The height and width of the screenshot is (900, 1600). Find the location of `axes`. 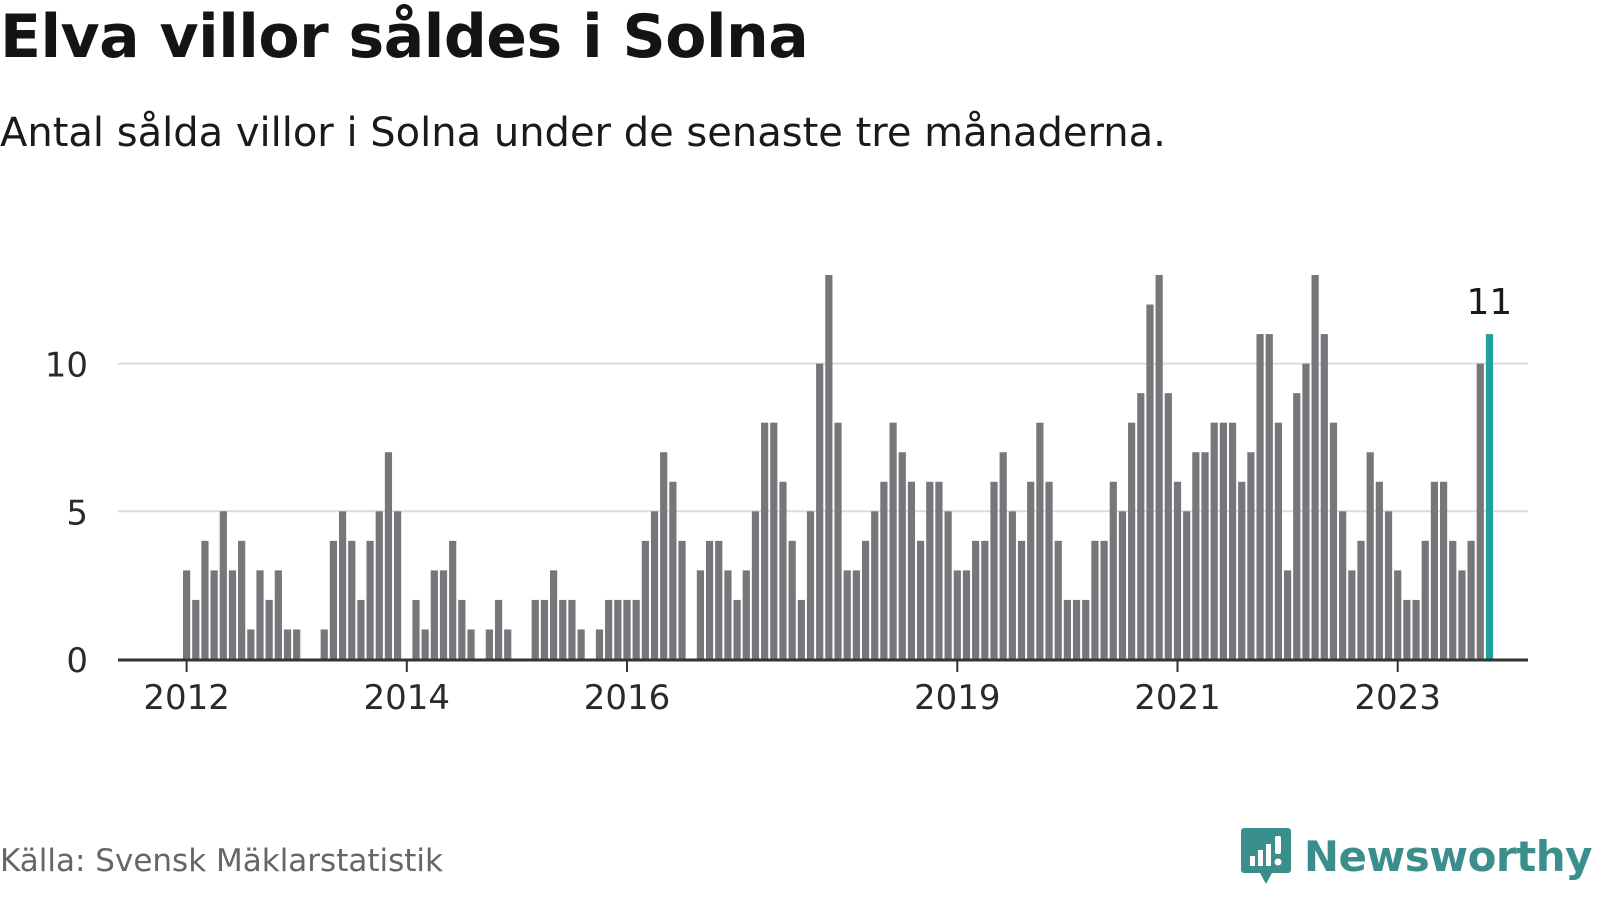

axes is located at coordinates (823, 665).